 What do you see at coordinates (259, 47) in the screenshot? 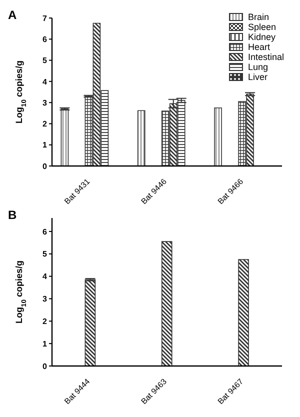
I see `legend-label: Heart` at bounding box center [259, 47].